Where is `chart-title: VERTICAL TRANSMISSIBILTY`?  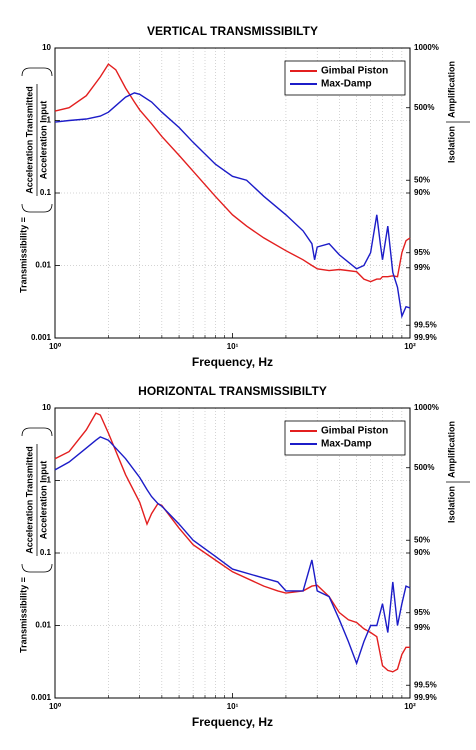
chart-title: VERTICAL TRANSMISSIBILTY is located at coordinates (232, 31).